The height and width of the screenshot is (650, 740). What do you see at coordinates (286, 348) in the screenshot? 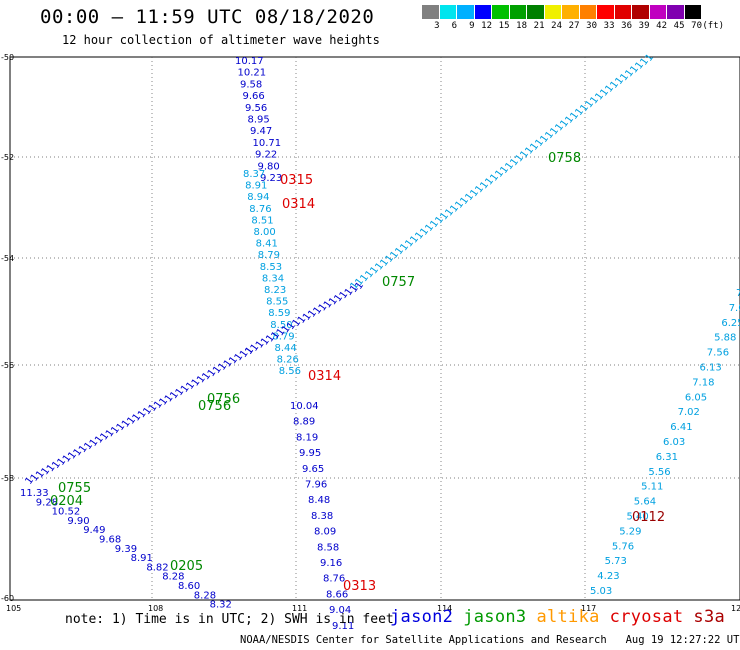
I see `wave-height-label: 8.44` at bounding box center [286, 348].